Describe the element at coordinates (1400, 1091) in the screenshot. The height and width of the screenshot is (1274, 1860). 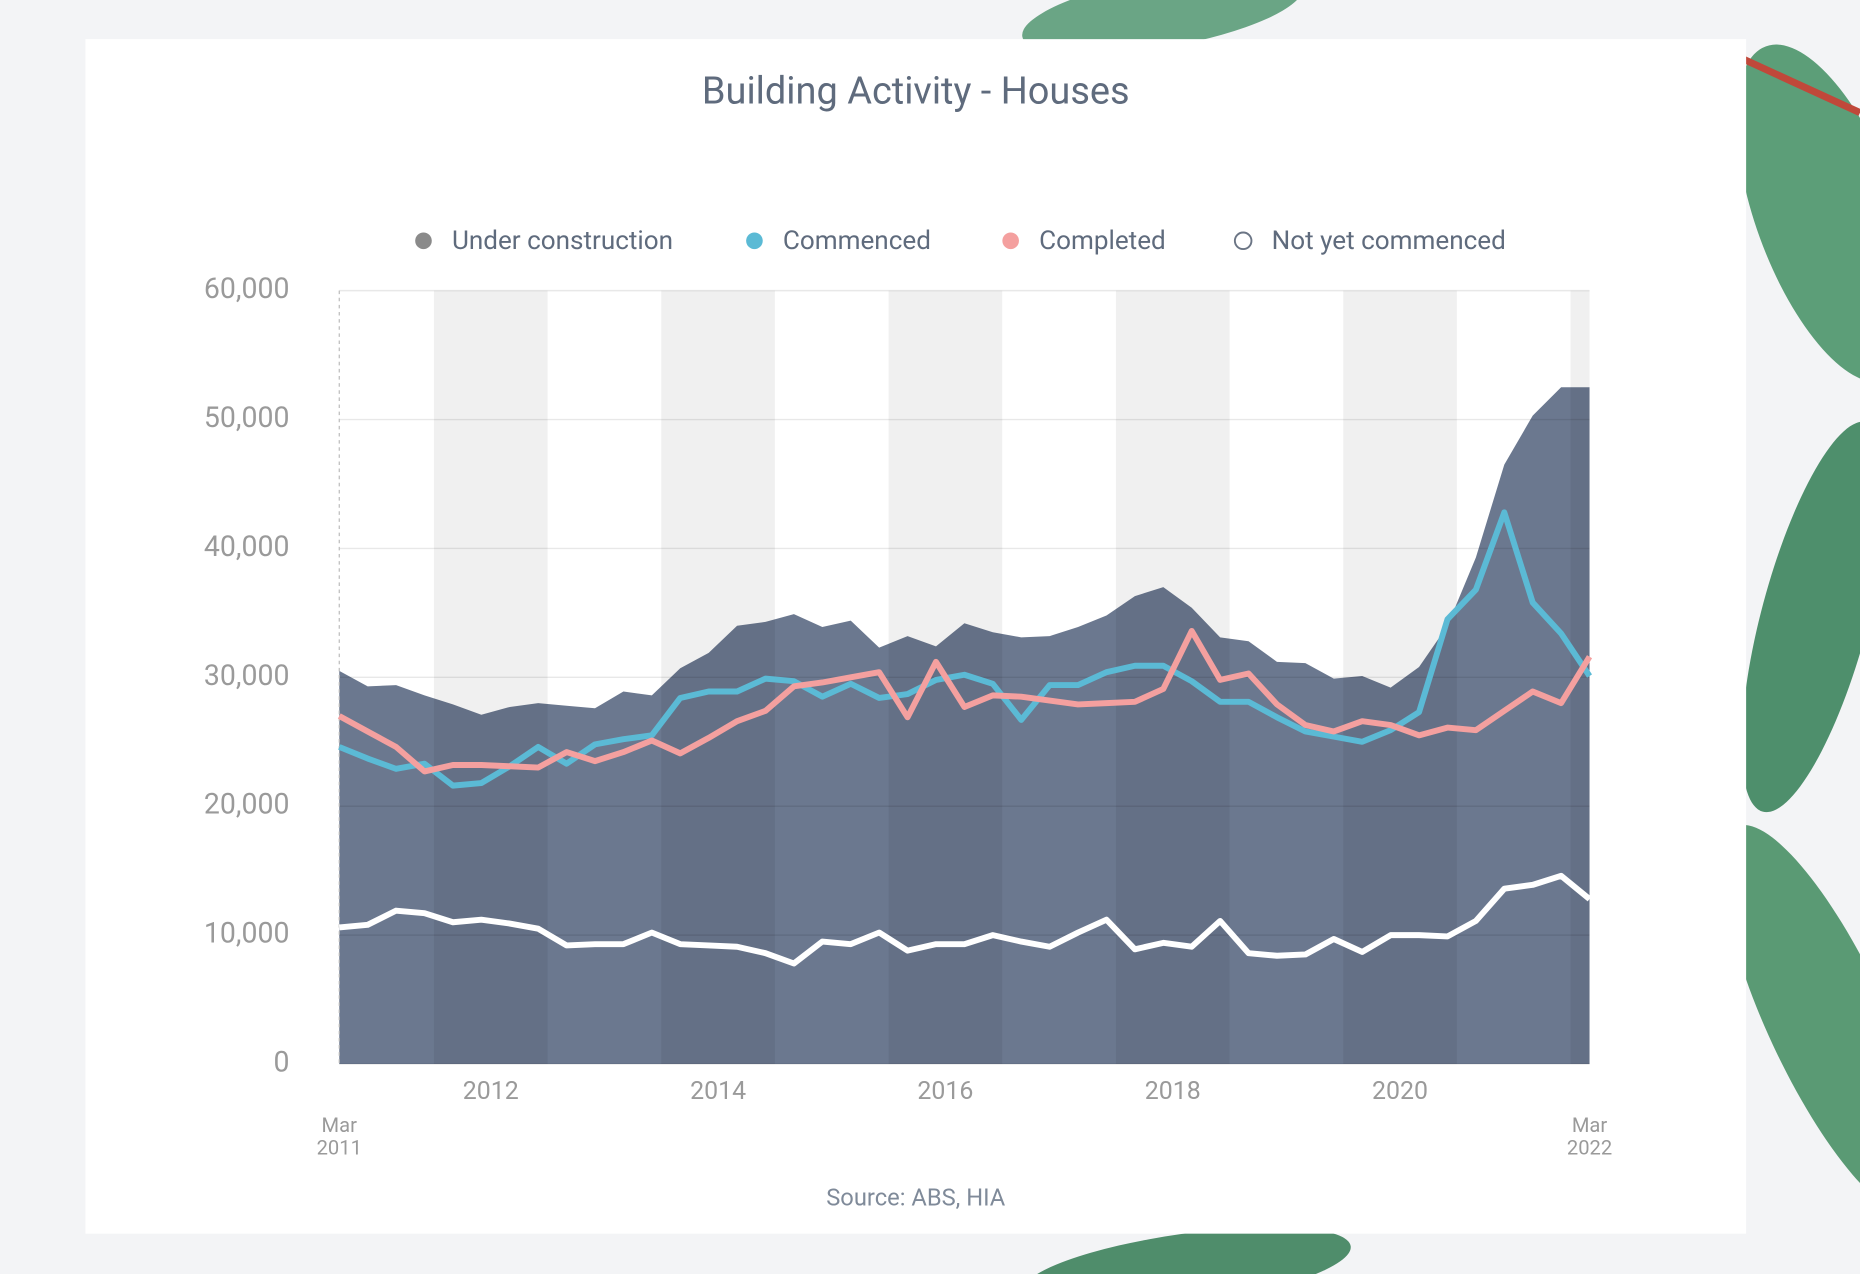
I see `x-tick-label: 2020` at that location.